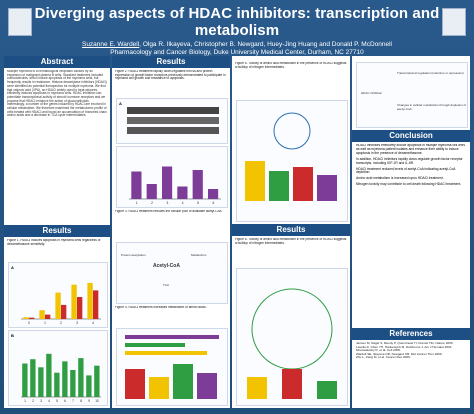 The height and width of the screenshot is (414, 474). What do you see at coordinates (454, 22) in the screenshot?
I see `right-logo` at bounding box center [454, 22].